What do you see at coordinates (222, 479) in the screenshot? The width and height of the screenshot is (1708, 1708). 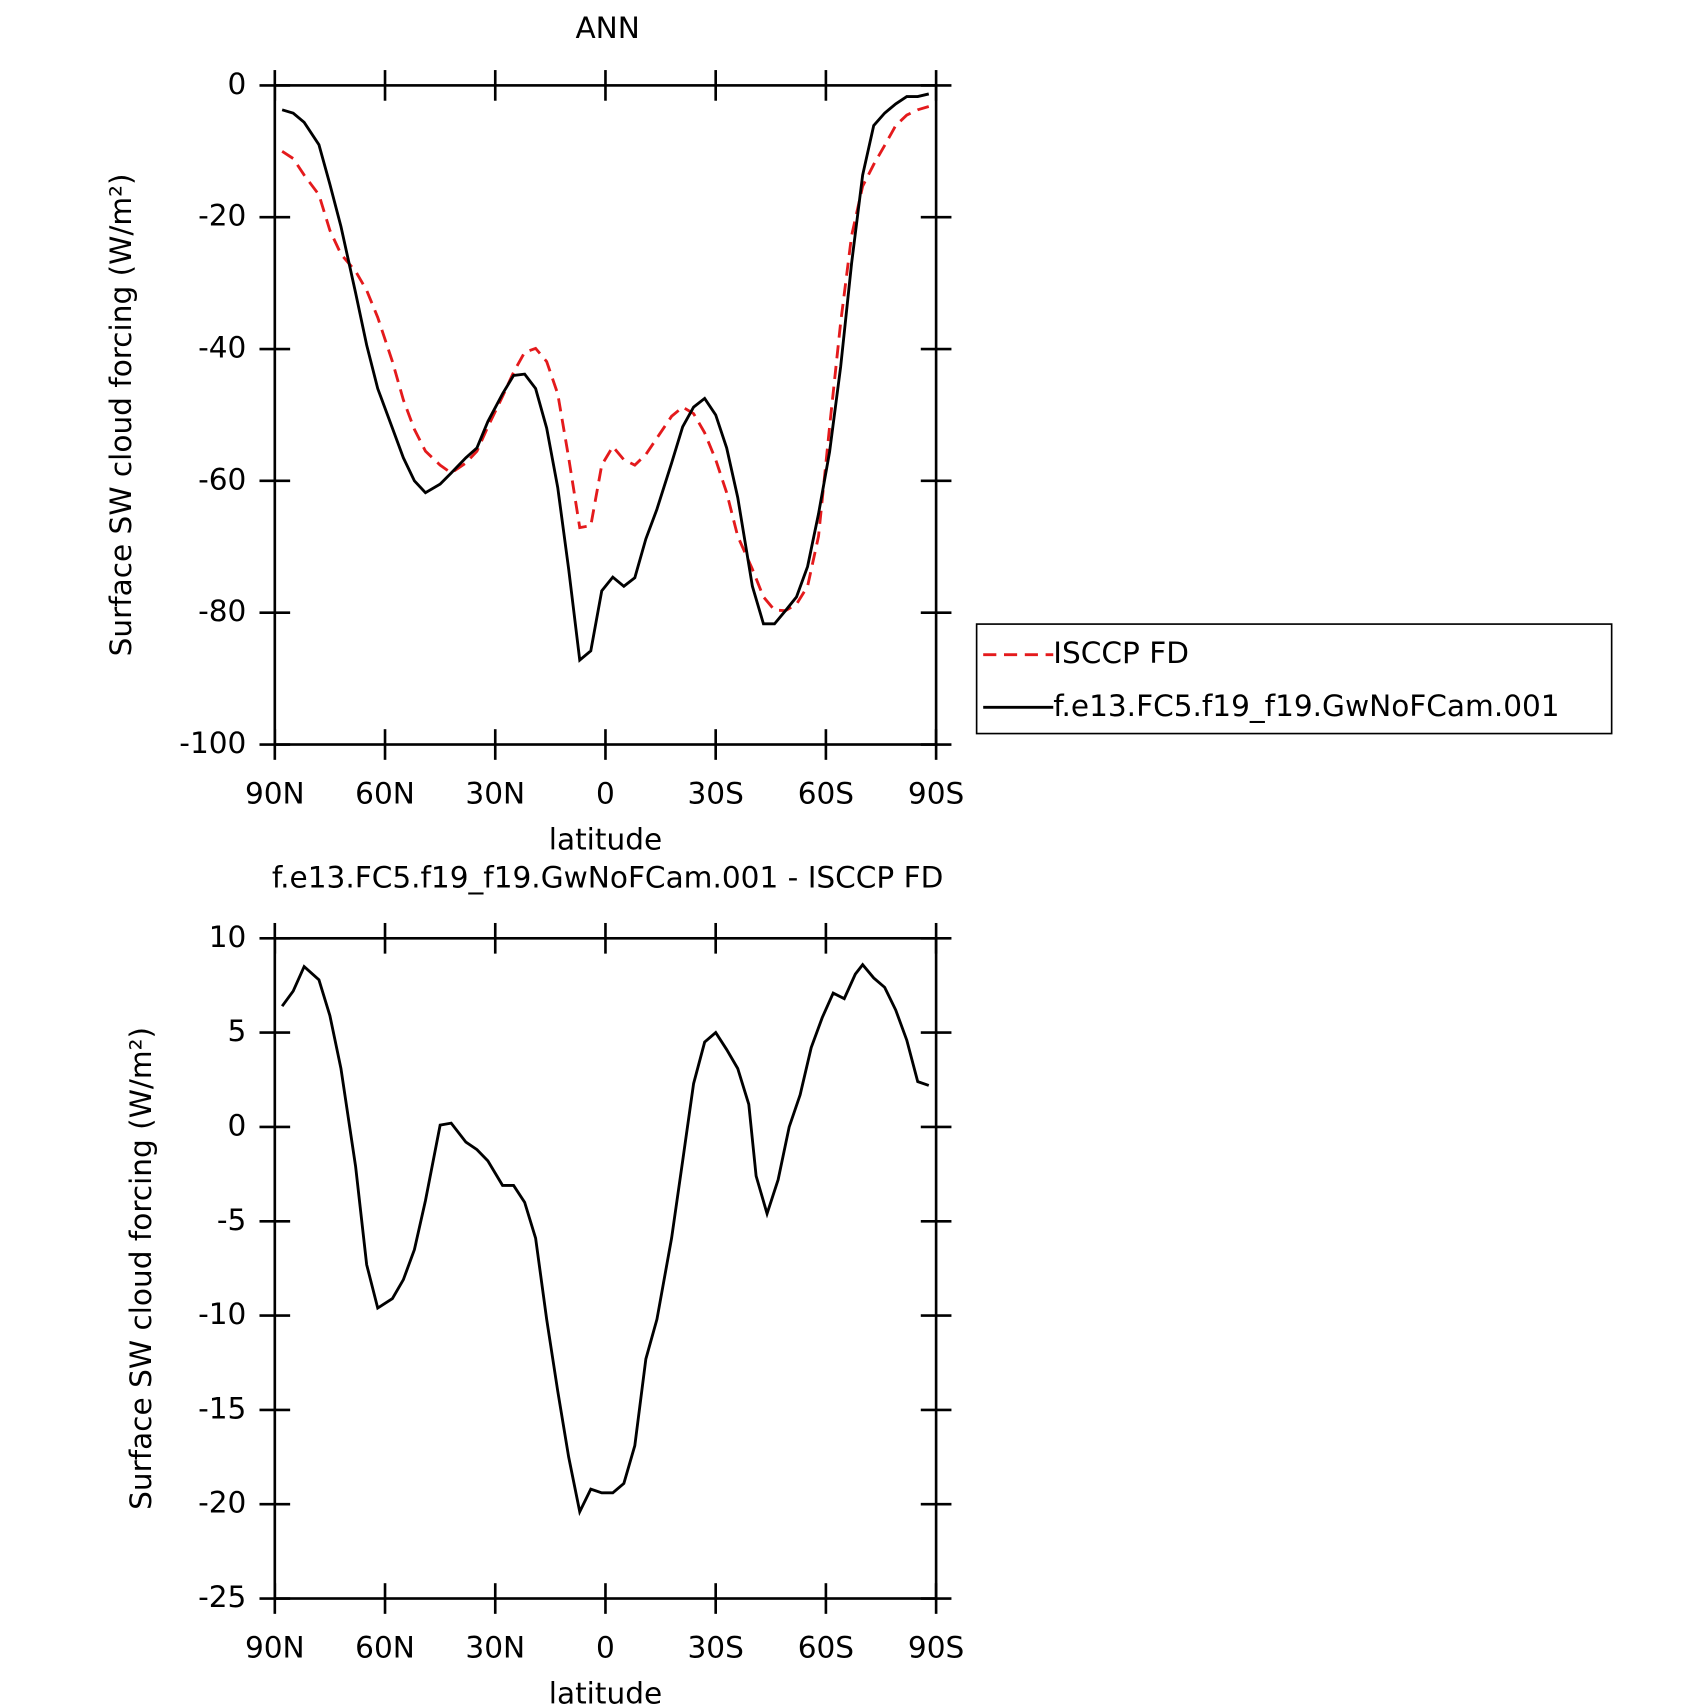 I see `y-tick-label: -60` at bounding box center [222, 479].